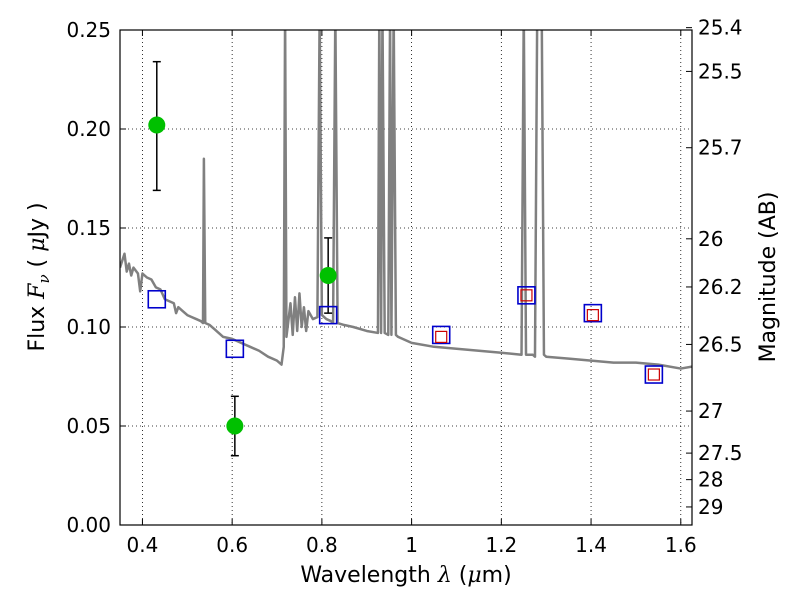  What do you see at coordinates (88, 426) in the screenshot?
I see `y-tick-label: 0.05` at bounding box center [88, 426].